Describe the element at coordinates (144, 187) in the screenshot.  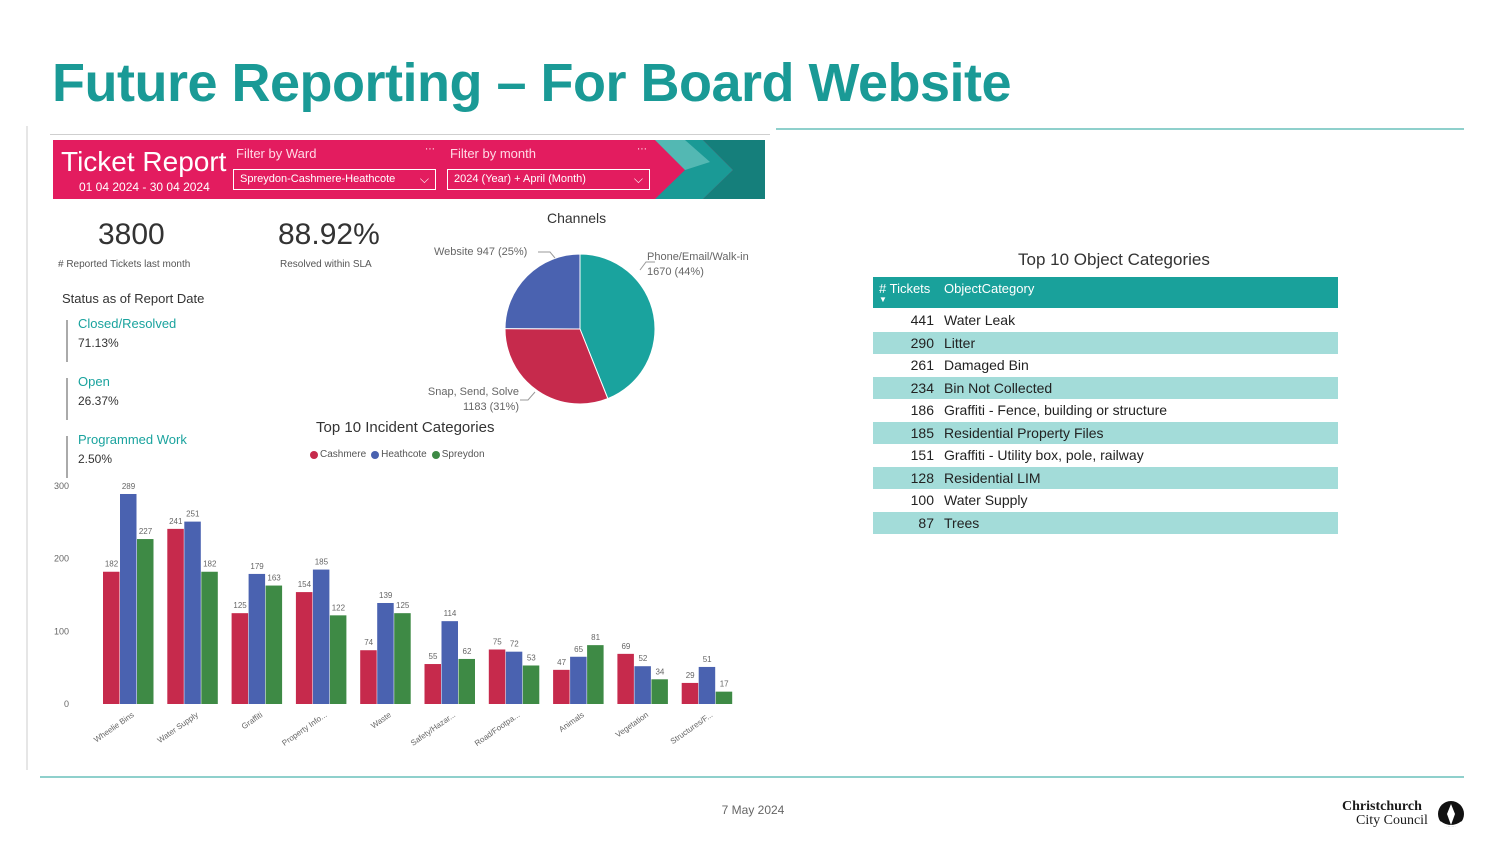
I see `report-date-range: 01 04 2024 - 30 04 2024` at that location.